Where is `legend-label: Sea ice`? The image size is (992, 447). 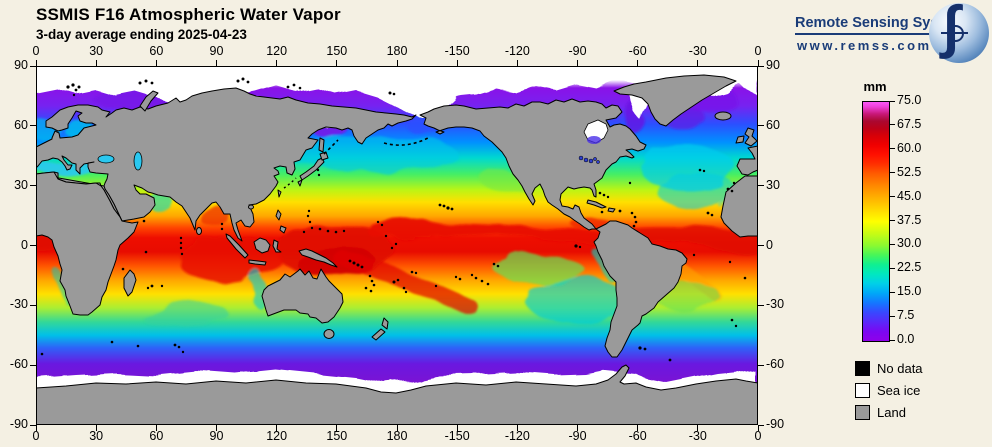
legend-label: Sea ice is located at coordinates (899, 390).